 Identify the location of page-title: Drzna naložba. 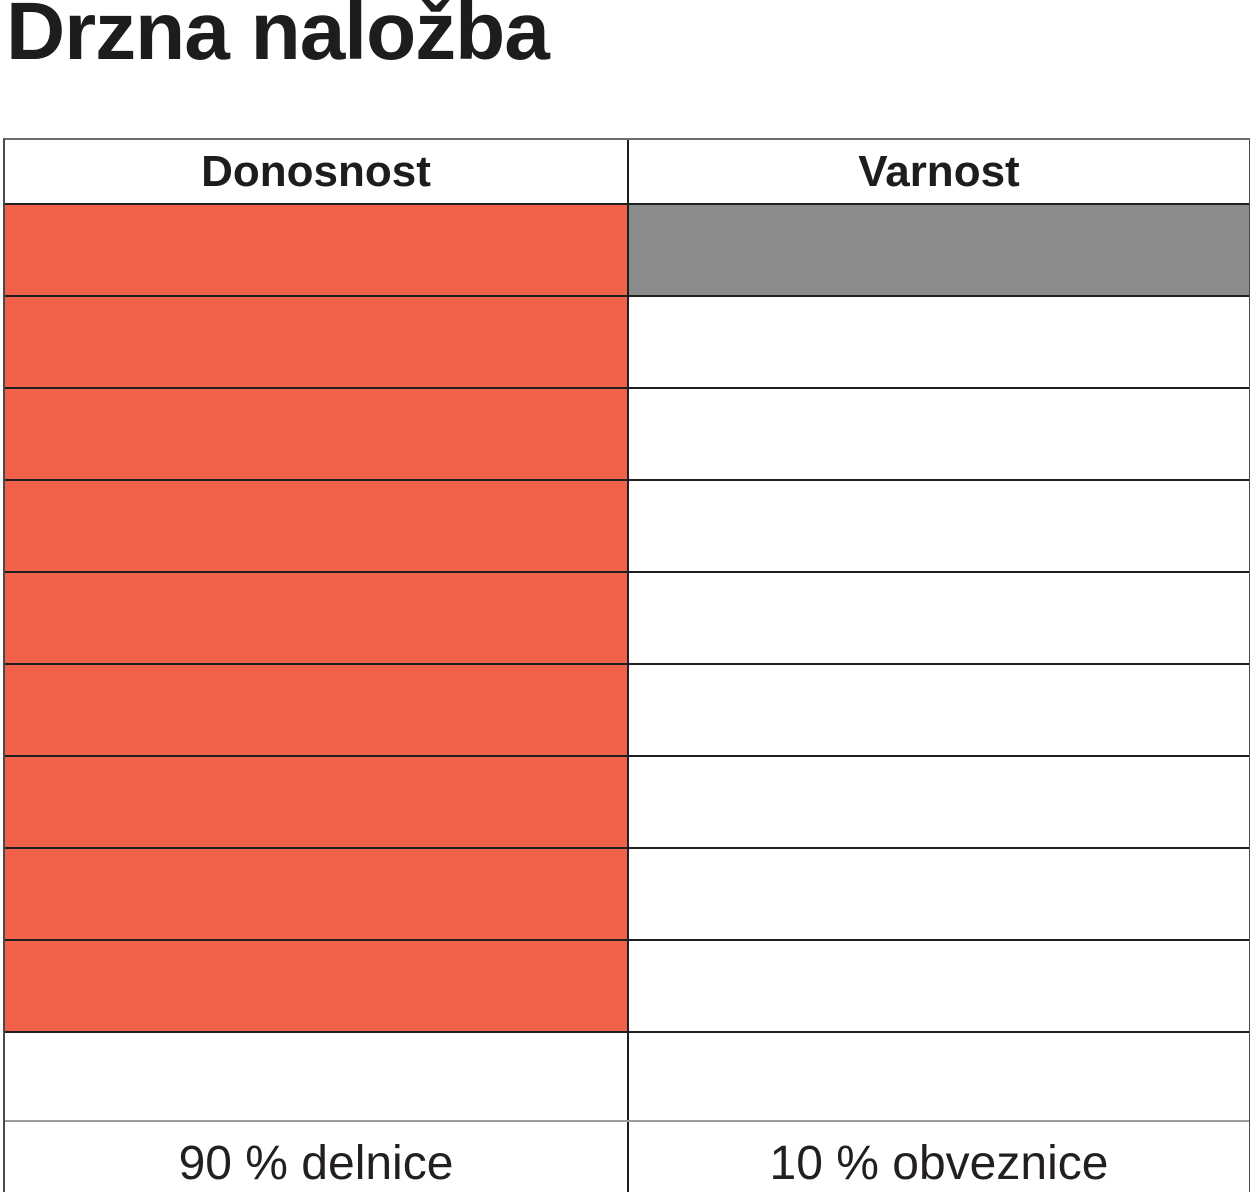
(278, 38).